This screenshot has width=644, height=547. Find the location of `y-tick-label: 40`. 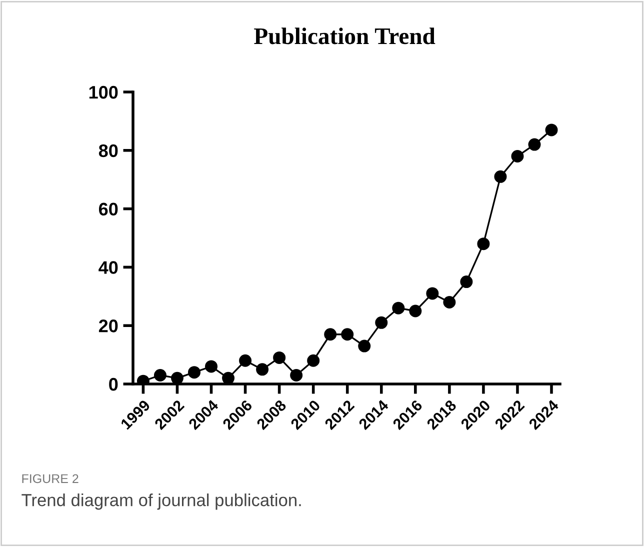

y-tick-label: 40 is located at coordinates (108, 267).